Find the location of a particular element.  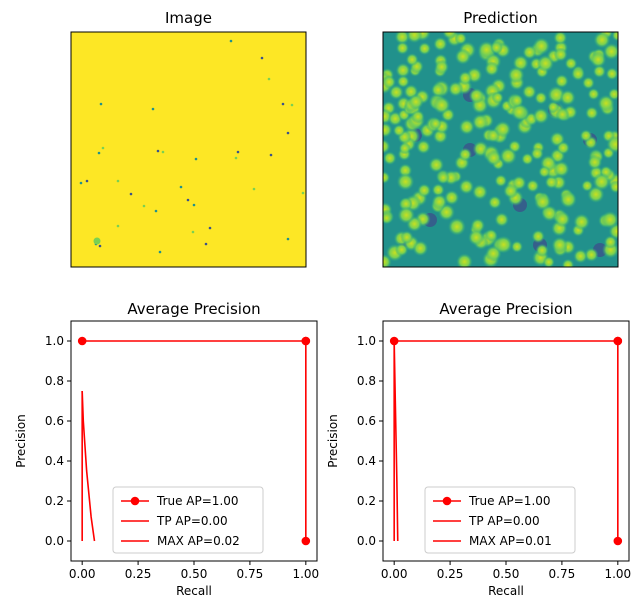

legend-entry: MAX AP=0.02 is located at coordinates (198, 541).